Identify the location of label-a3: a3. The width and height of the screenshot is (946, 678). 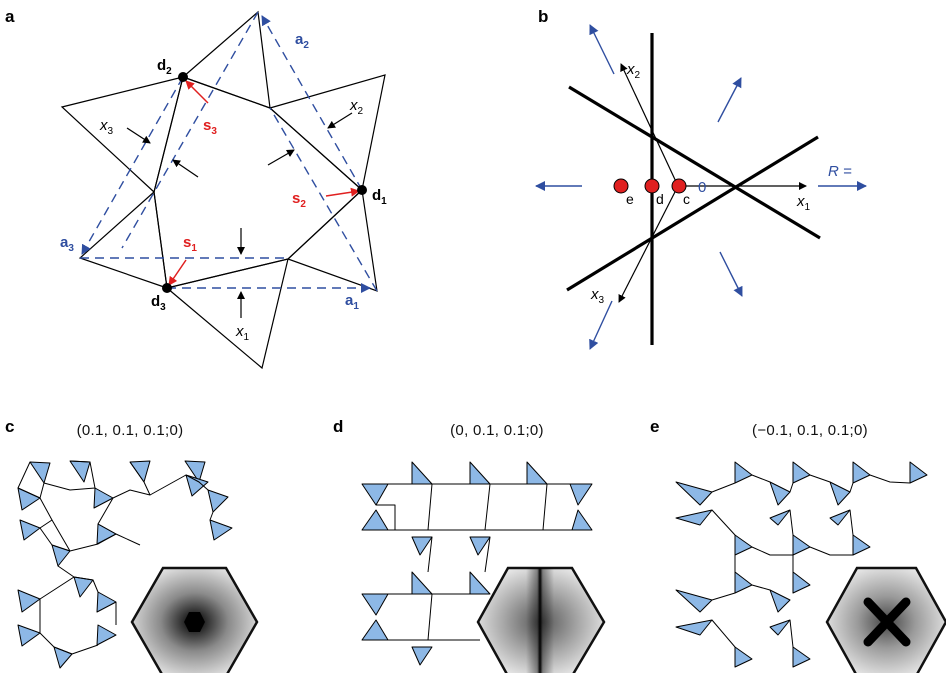
(67, 244).